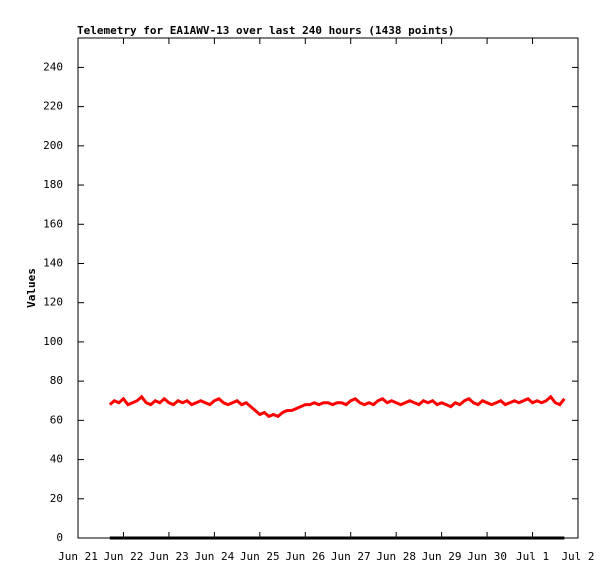  Describe the element at coordinates (53, 184) in the screenshot. I see `y-tick-label: 180` at that location.